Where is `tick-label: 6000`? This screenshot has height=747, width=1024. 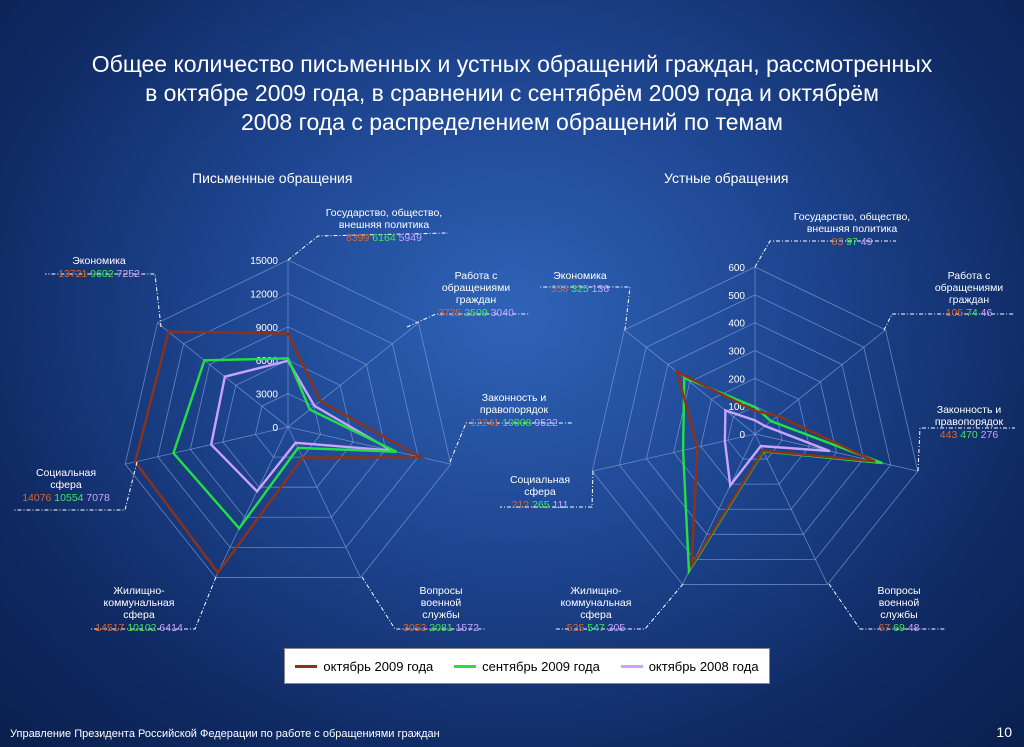
tick-label: 6000 is located at coordinates (267, 361).